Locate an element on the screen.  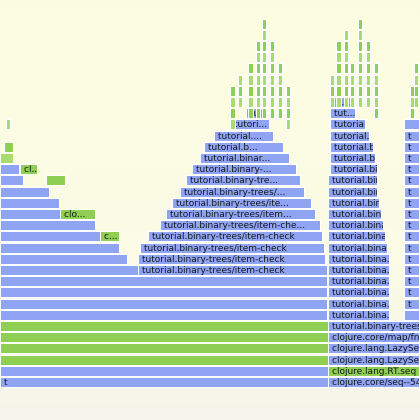
frame-rt-seq: clojure.lang.RT.seq is located at coordinates (374, 371).